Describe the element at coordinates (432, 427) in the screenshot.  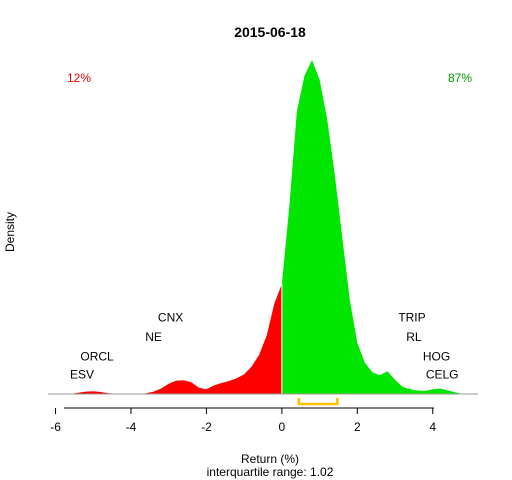
I see `x-tick-label: 4` at that location.